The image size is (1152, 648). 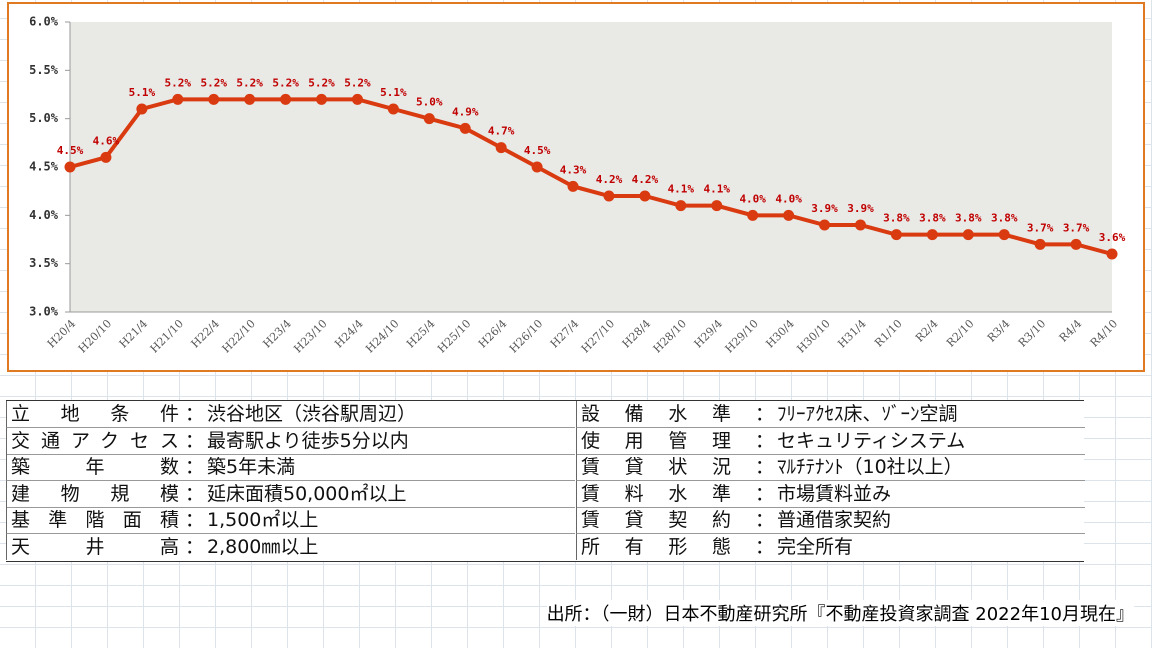 I want to click on row-value: 完全所有, so click(x=815, y=546).